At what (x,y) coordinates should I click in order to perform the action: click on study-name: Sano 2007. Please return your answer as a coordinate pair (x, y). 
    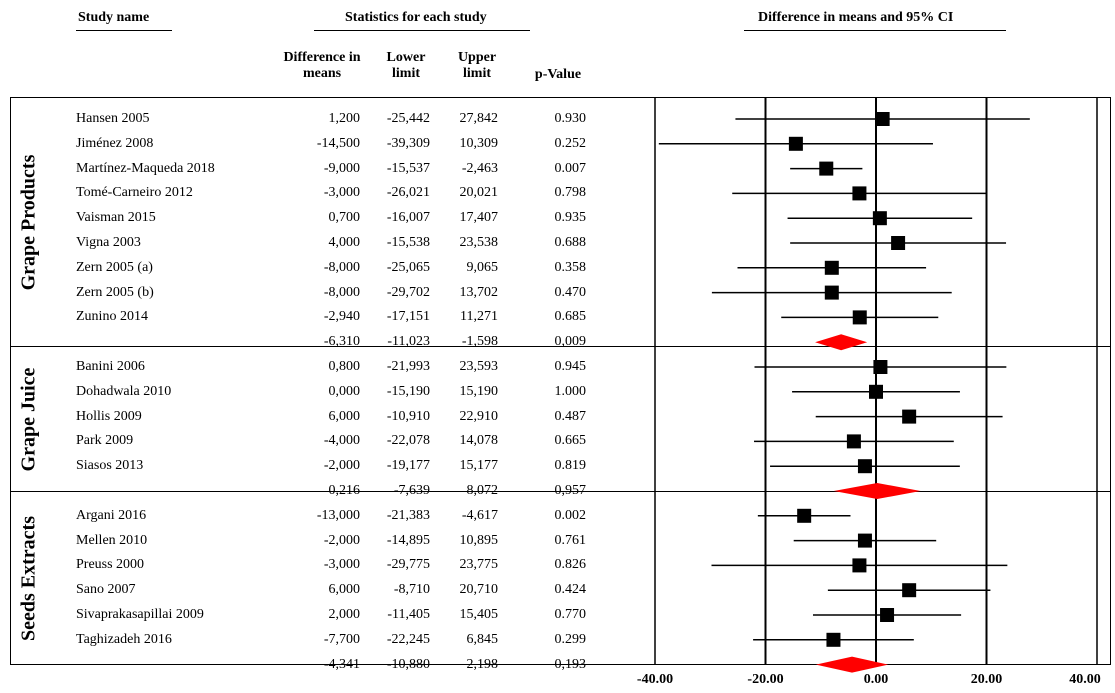
    Looking at the image, I should click on (106, 590).